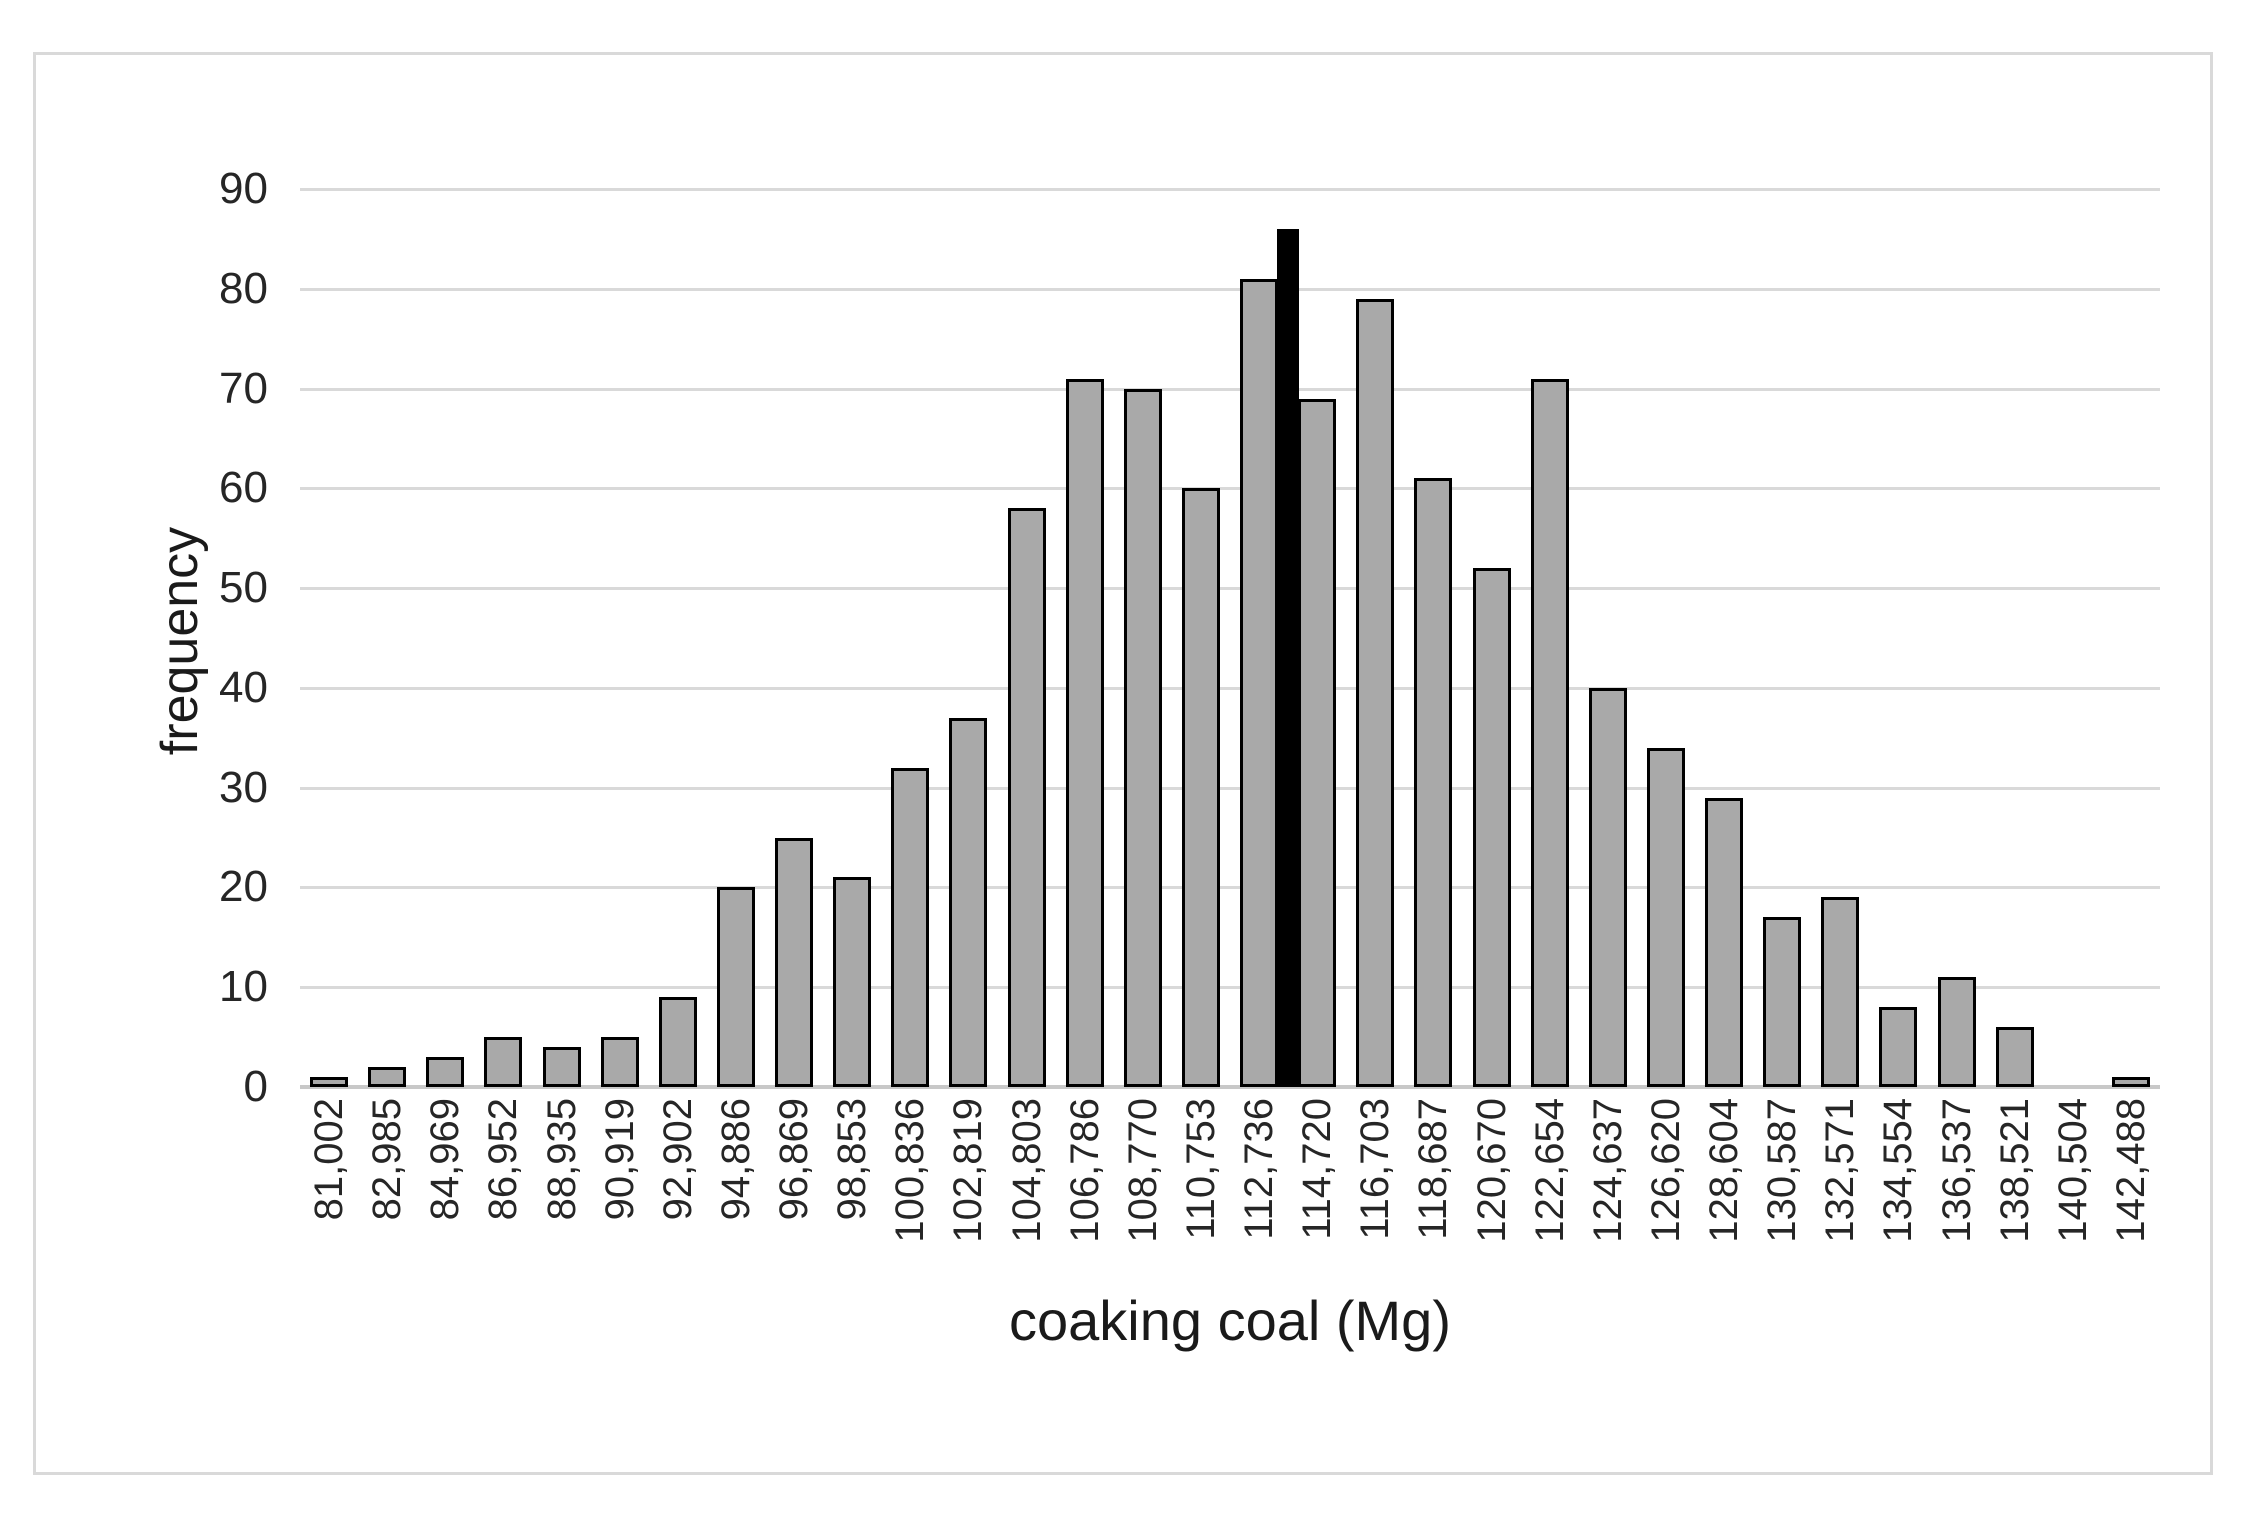 Image resolution: width=2260 pixels, height=1521 pixels. What do you see at coordinates (1027, 1170) in the screenshot?
I see `x-tick-label: 104,803` at bounding box center [1027, 1170].